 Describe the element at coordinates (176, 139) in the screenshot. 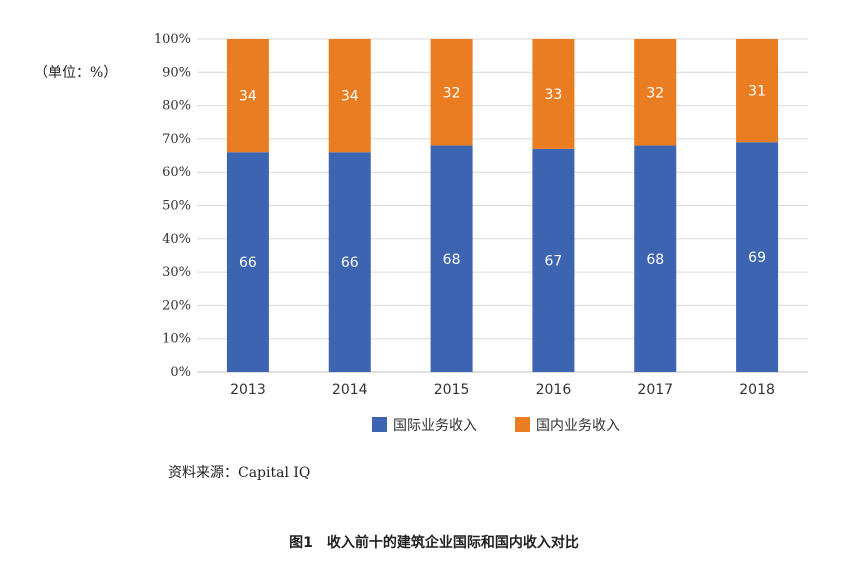

I see `y-tick-label: 70%` at that location.